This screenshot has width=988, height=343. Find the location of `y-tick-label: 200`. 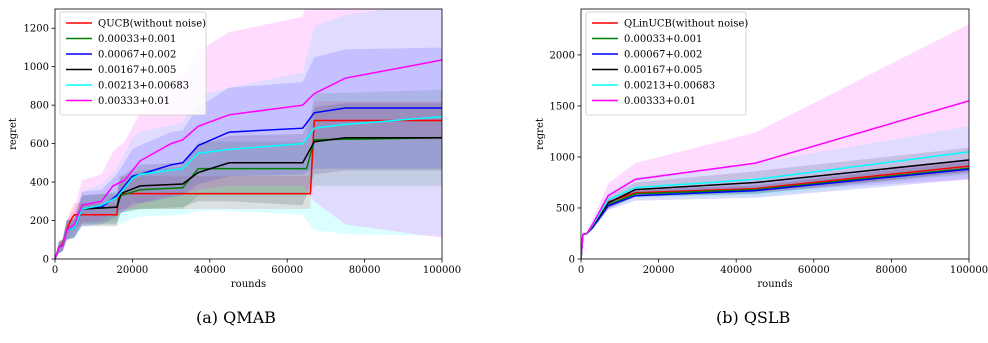

y-tick-label: 200 is located at coordinates (39, 221).